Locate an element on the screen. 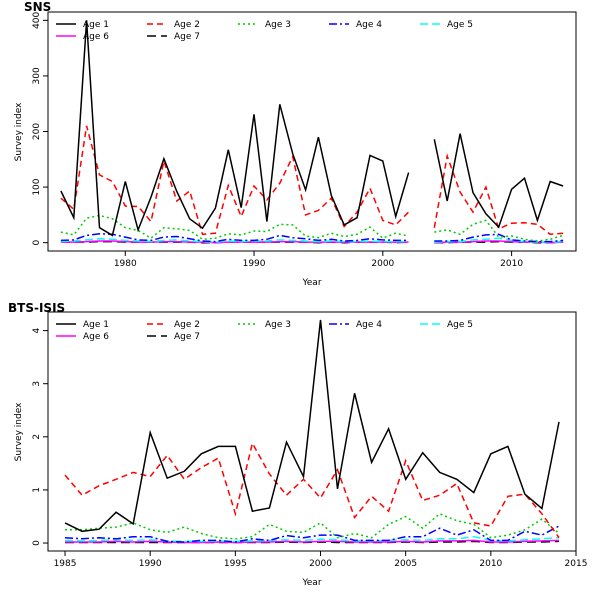  y-tick-label: 100 is located at coordinates (37, 186).